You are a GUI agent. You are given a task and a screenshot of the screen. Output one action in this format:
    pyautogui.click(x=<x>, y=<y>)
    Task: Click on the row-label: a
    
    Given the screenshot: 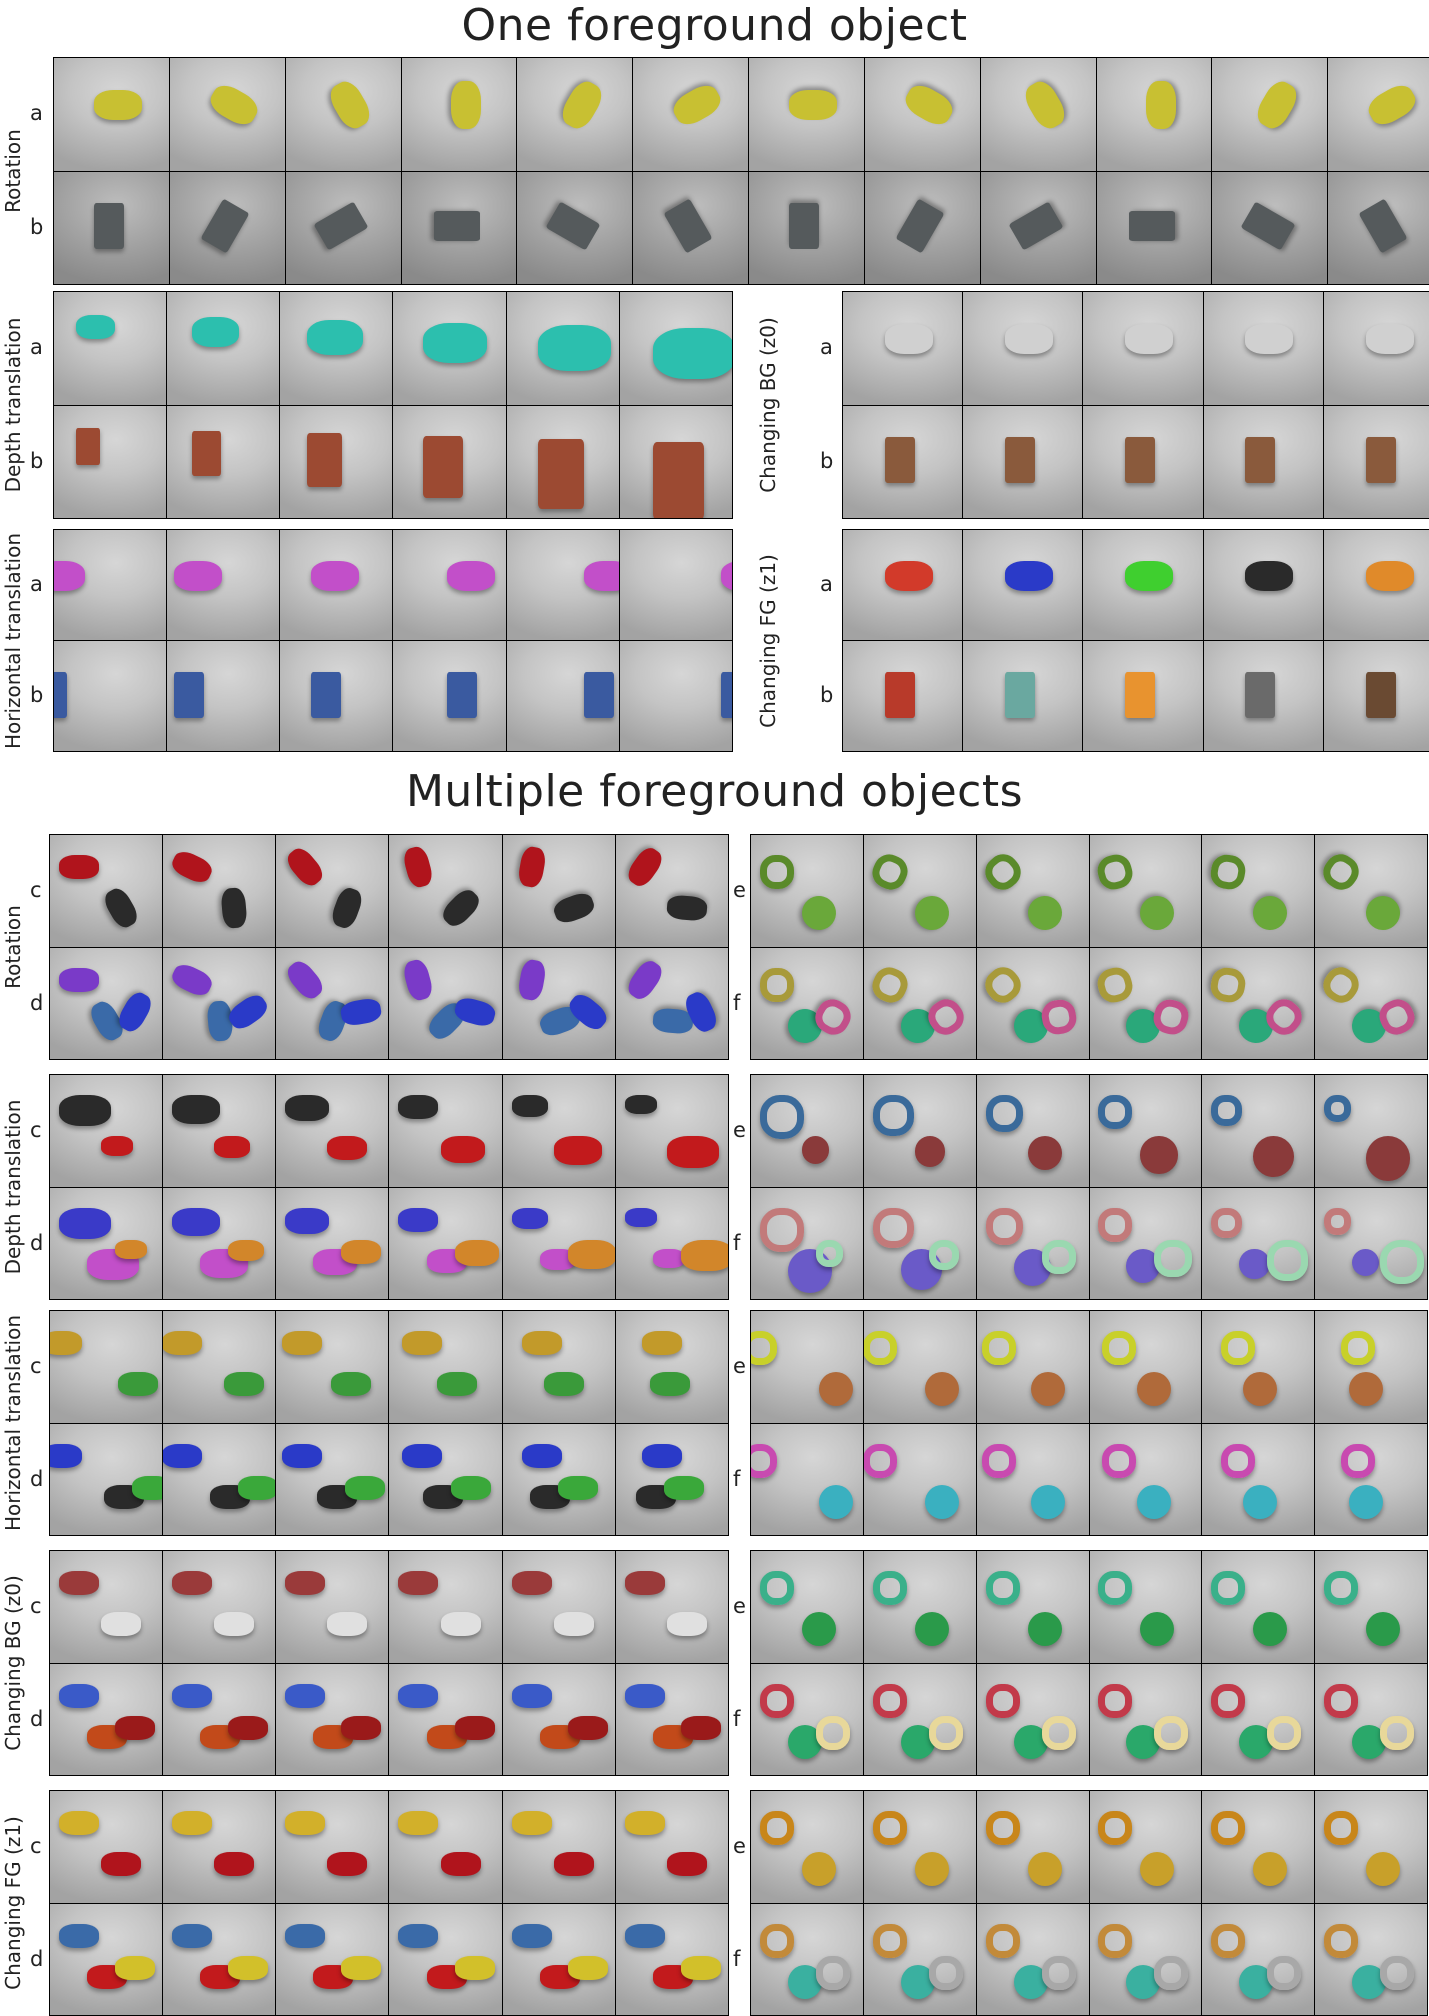 What is the action you would take?
    pyautogui.click(x=36, y=583)
    